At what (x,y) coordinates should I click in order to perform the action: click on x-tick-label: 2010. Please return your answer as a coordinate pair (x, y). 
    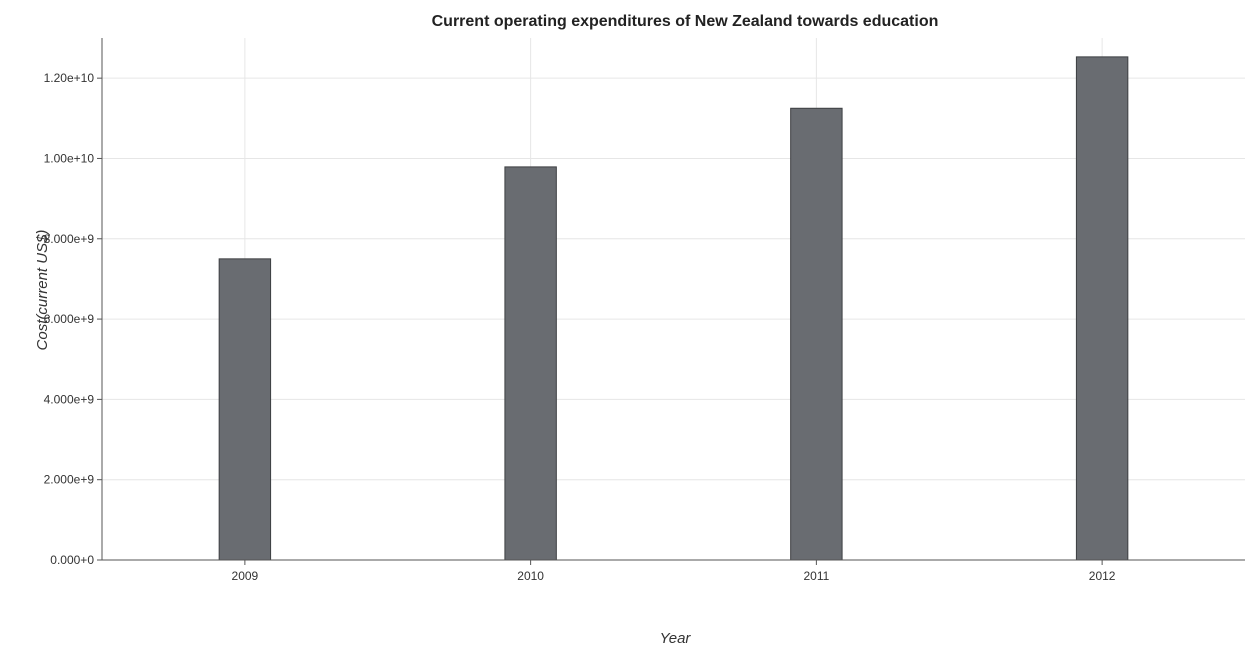
    Looking at the image, I should click on (530, 576).